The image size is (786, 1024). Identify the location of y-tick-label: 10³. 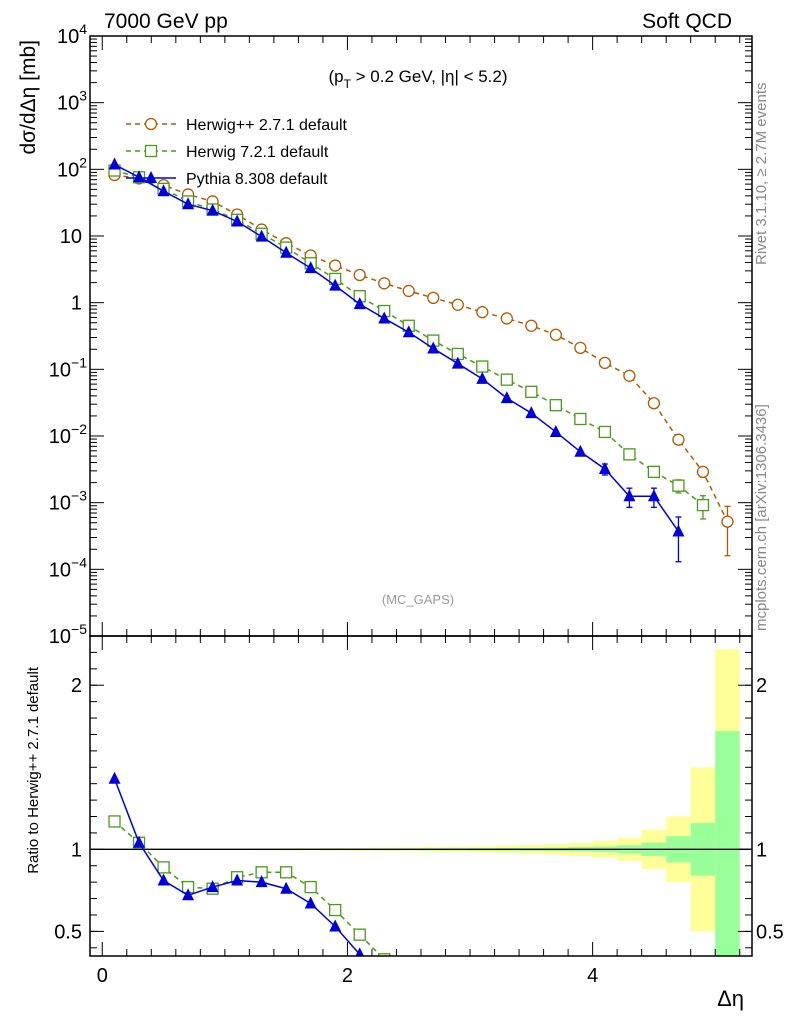
(72, 101).